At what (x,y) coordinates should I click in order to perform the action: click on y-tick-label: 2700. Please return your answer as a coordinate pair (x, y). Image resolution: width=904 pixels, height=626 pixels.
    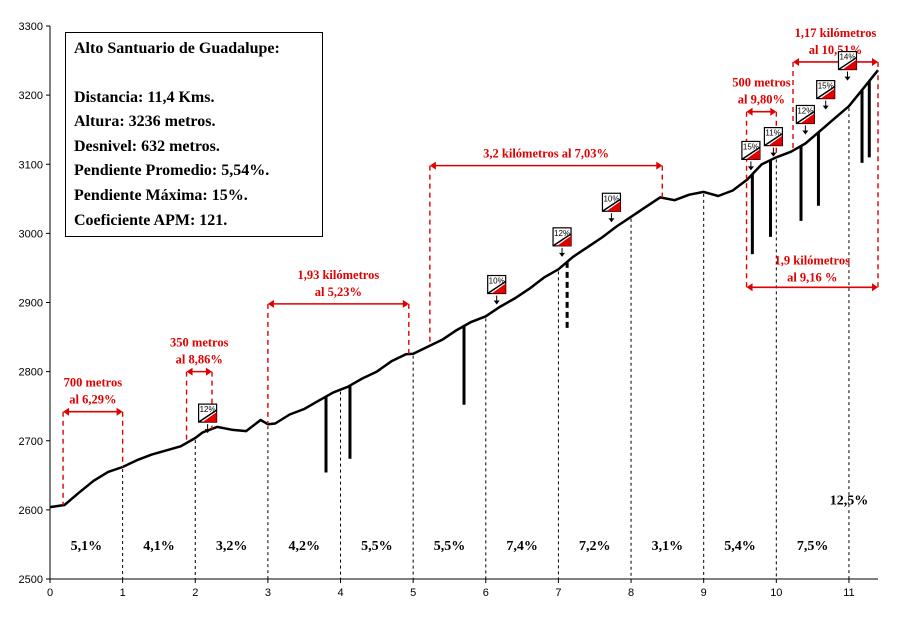
    Looking at the image, I should click on (31, 442).